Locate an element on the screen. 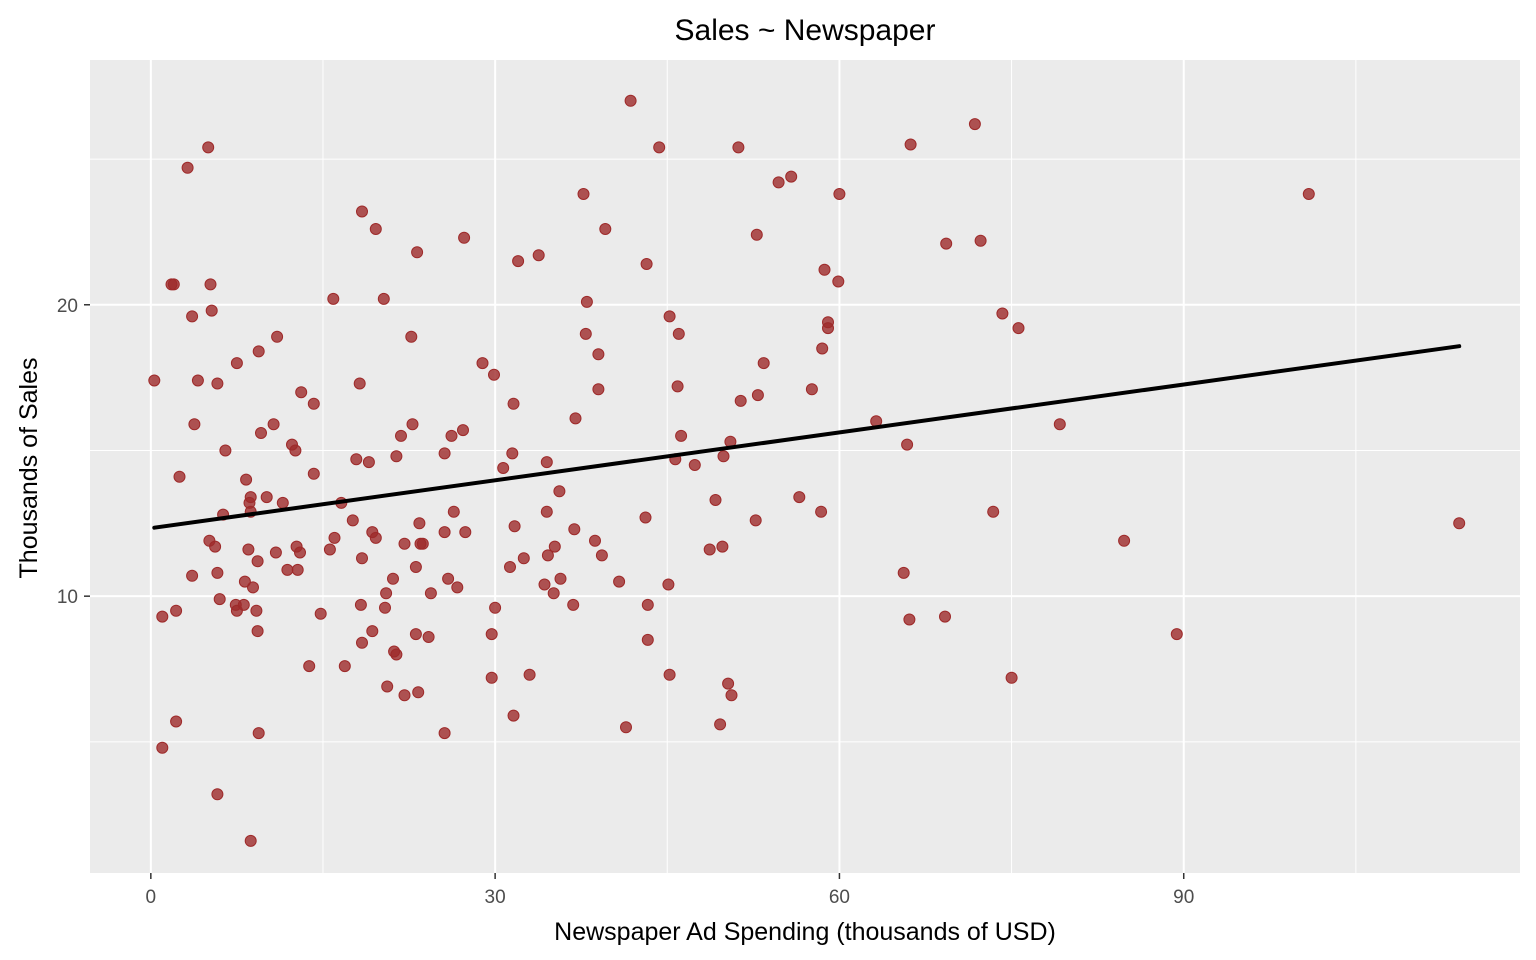  x-tick-label: 60 is located at coordinates (839, 897).